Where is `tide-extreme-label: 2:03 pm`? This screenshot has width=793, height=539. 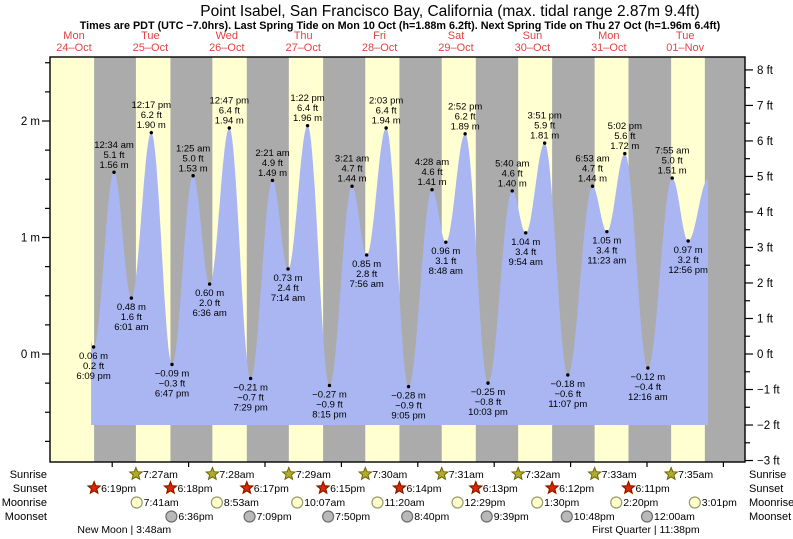
tide-extreme-label: 2:03 pm is located at coordinates (386, 100).